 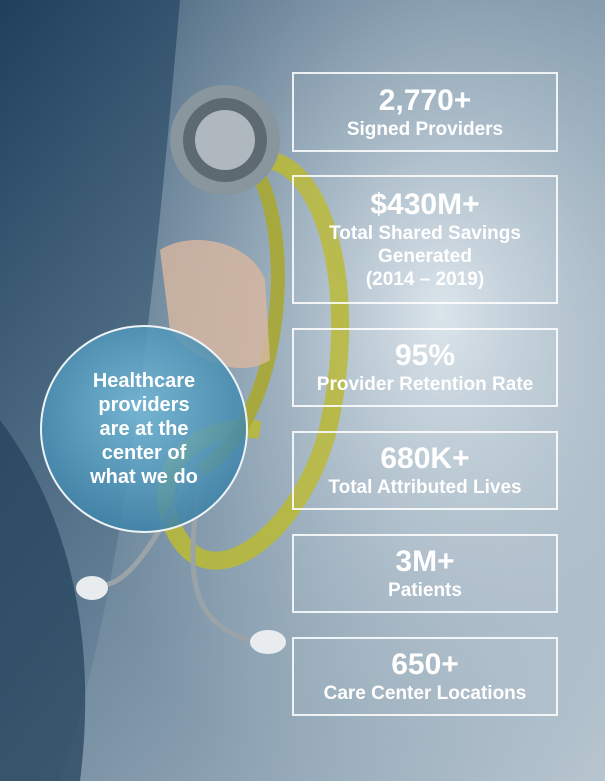 What do you see at coordinates (425, 233) in the screenshot?
I see `stat-label: Total Shared Savings` at bounding box center [425, 233].